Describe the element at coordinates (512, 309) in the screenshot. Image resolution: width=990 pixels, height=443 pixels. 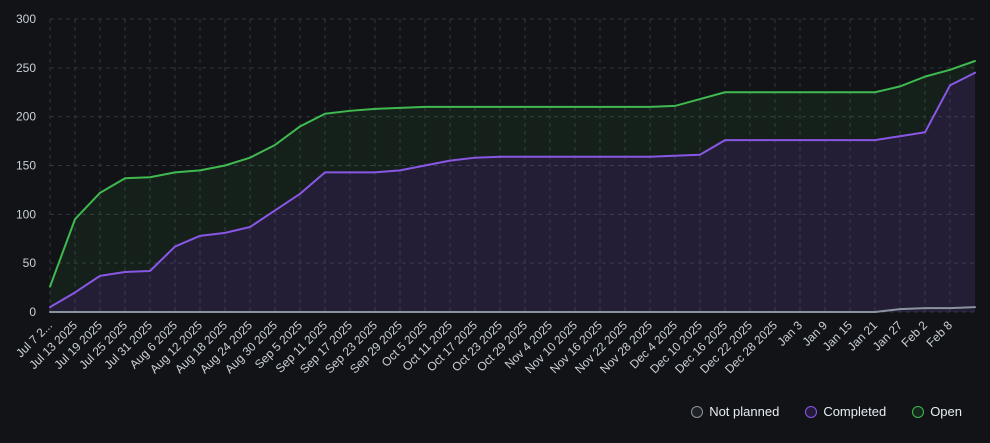
I see `not-planned-line` at that location.